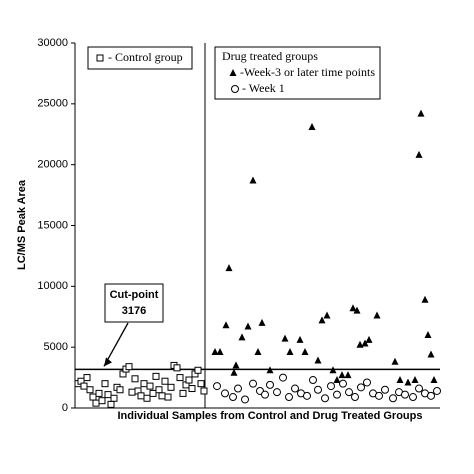 Image resolution: width=474 pixels, height=474 pixels. I want to click on y-tick-label: 10000, so click(52, 286).